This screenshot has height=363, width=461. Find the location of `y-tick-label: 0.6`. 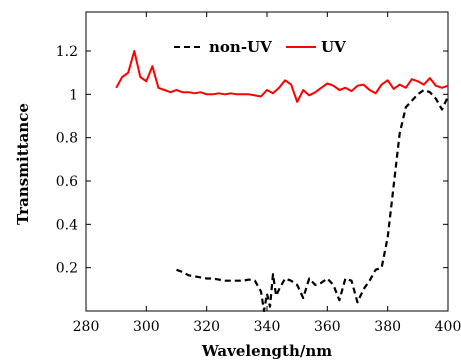

y-tick-label: 0.6 is located at coordinates (67, 182).